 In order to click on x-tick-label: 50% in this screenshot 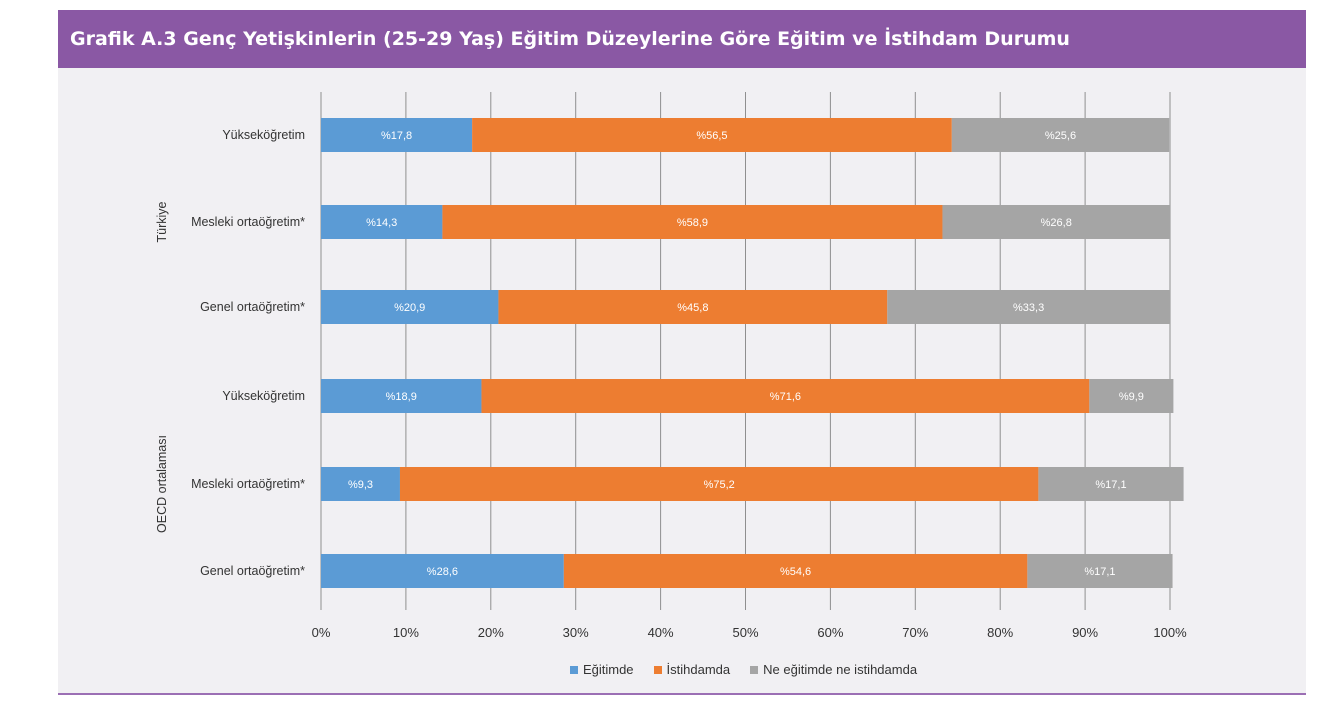, I will do `click(745, 632)`.